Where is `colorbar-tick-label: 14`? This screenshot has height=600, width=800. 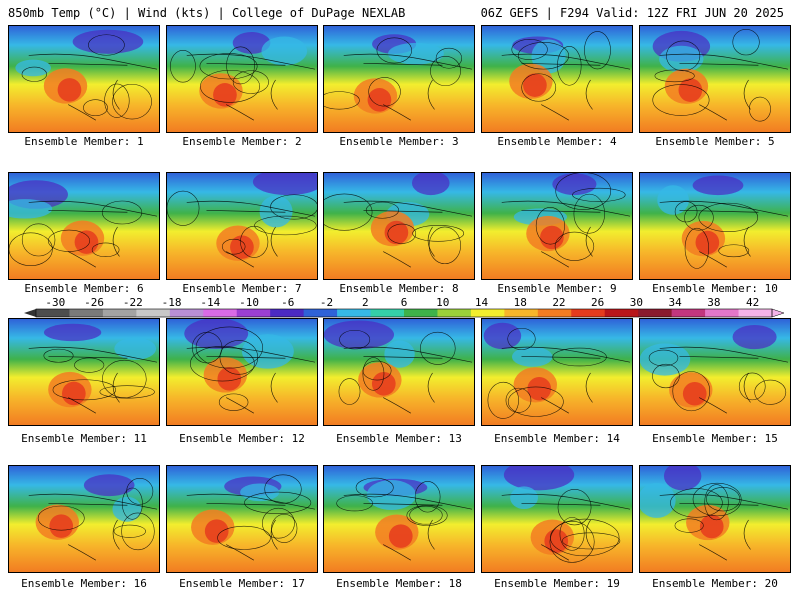
colorbar-tick-label: 14 is located at coordinates (482, 302).